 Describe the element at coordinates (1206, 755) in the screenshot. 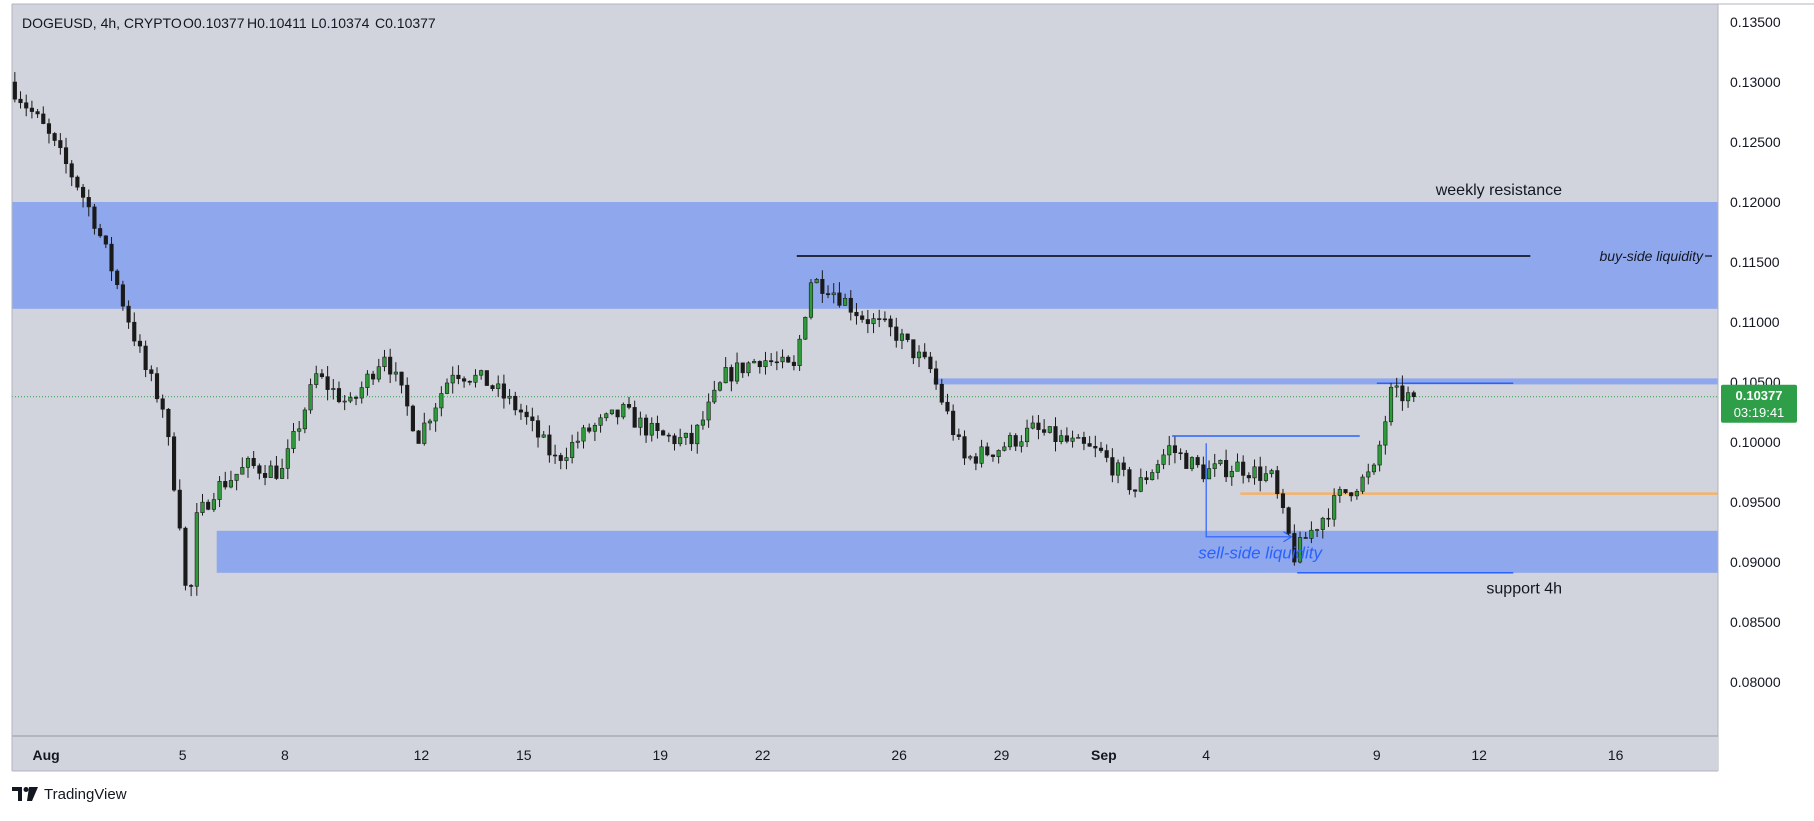

I see `time-tick-label: 4` at that location.